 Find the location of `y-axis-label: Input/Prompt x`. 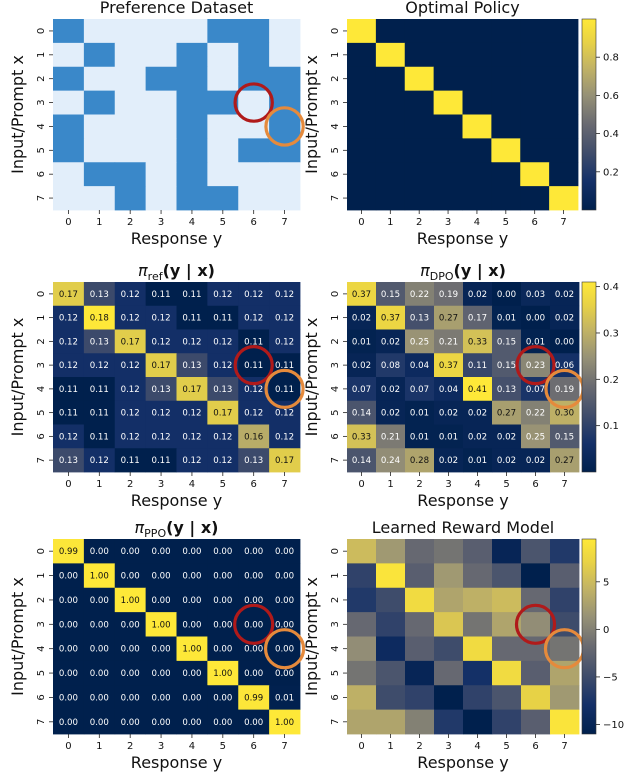

y-axis-label: Input/Prompt x is located at coordinates (17, 377).